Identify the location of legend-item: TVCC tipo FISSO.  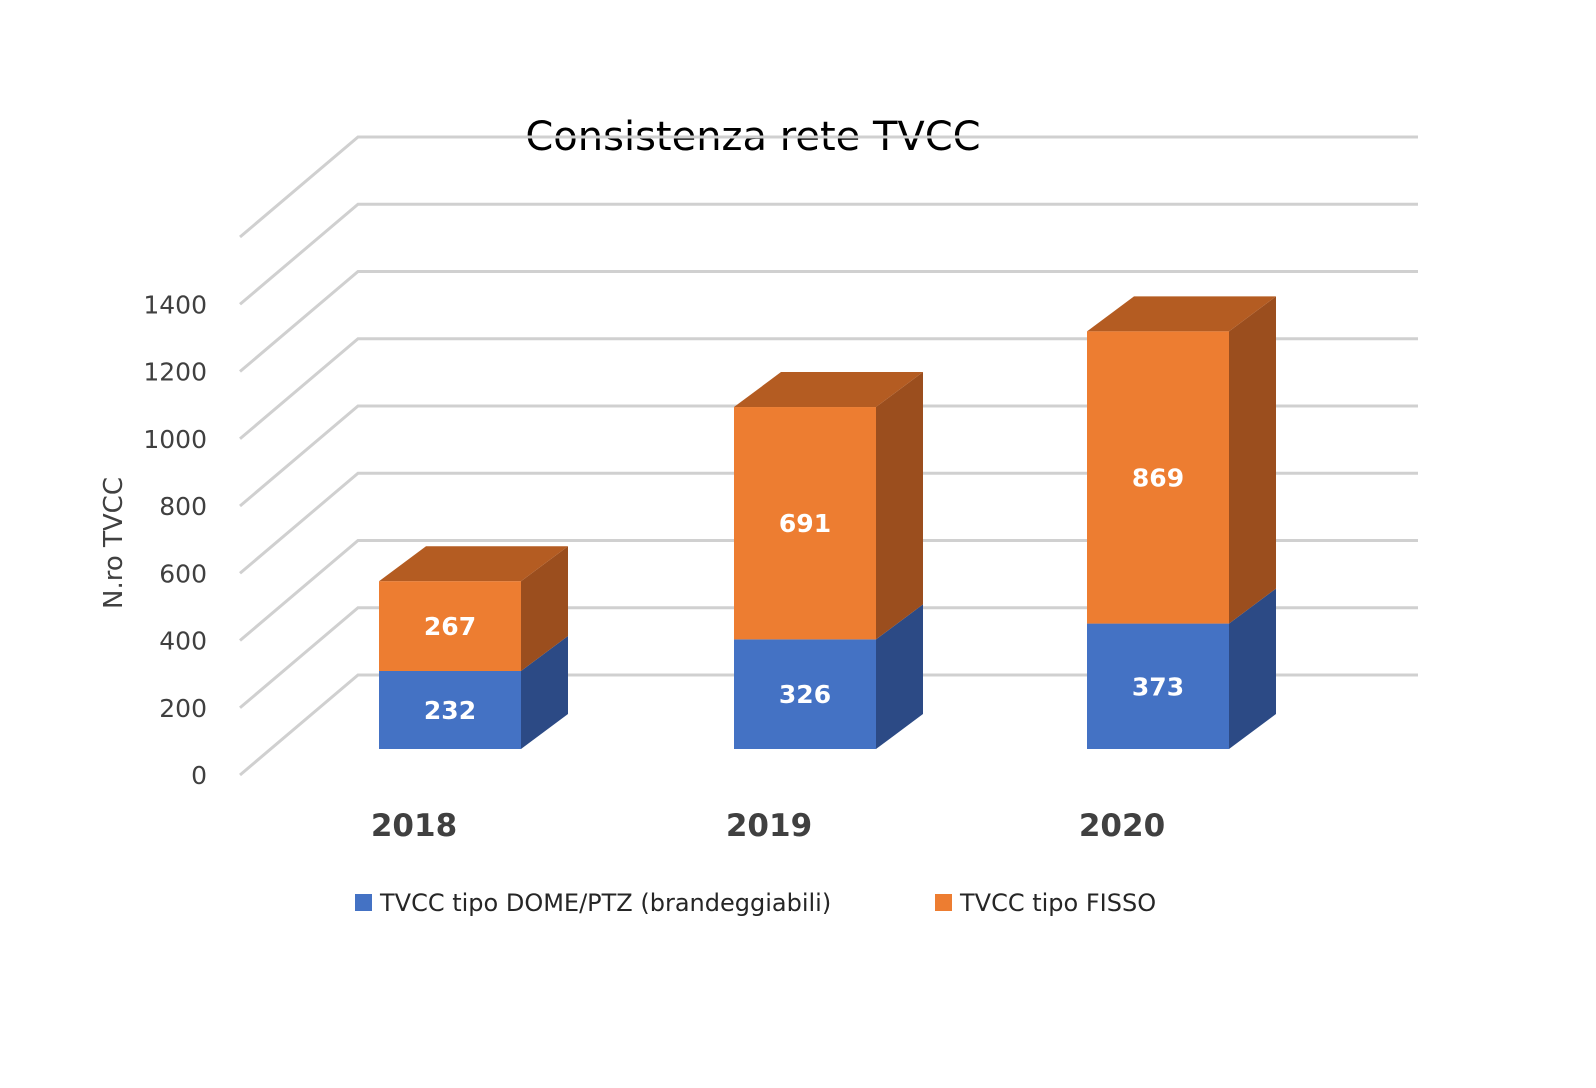
(1045, 903).